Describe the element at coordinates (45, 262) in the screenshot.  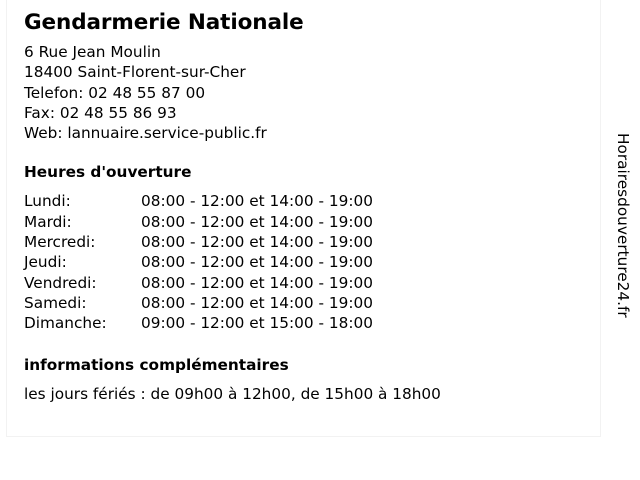
I see `hours-day-label: Jeudi:` at that location.